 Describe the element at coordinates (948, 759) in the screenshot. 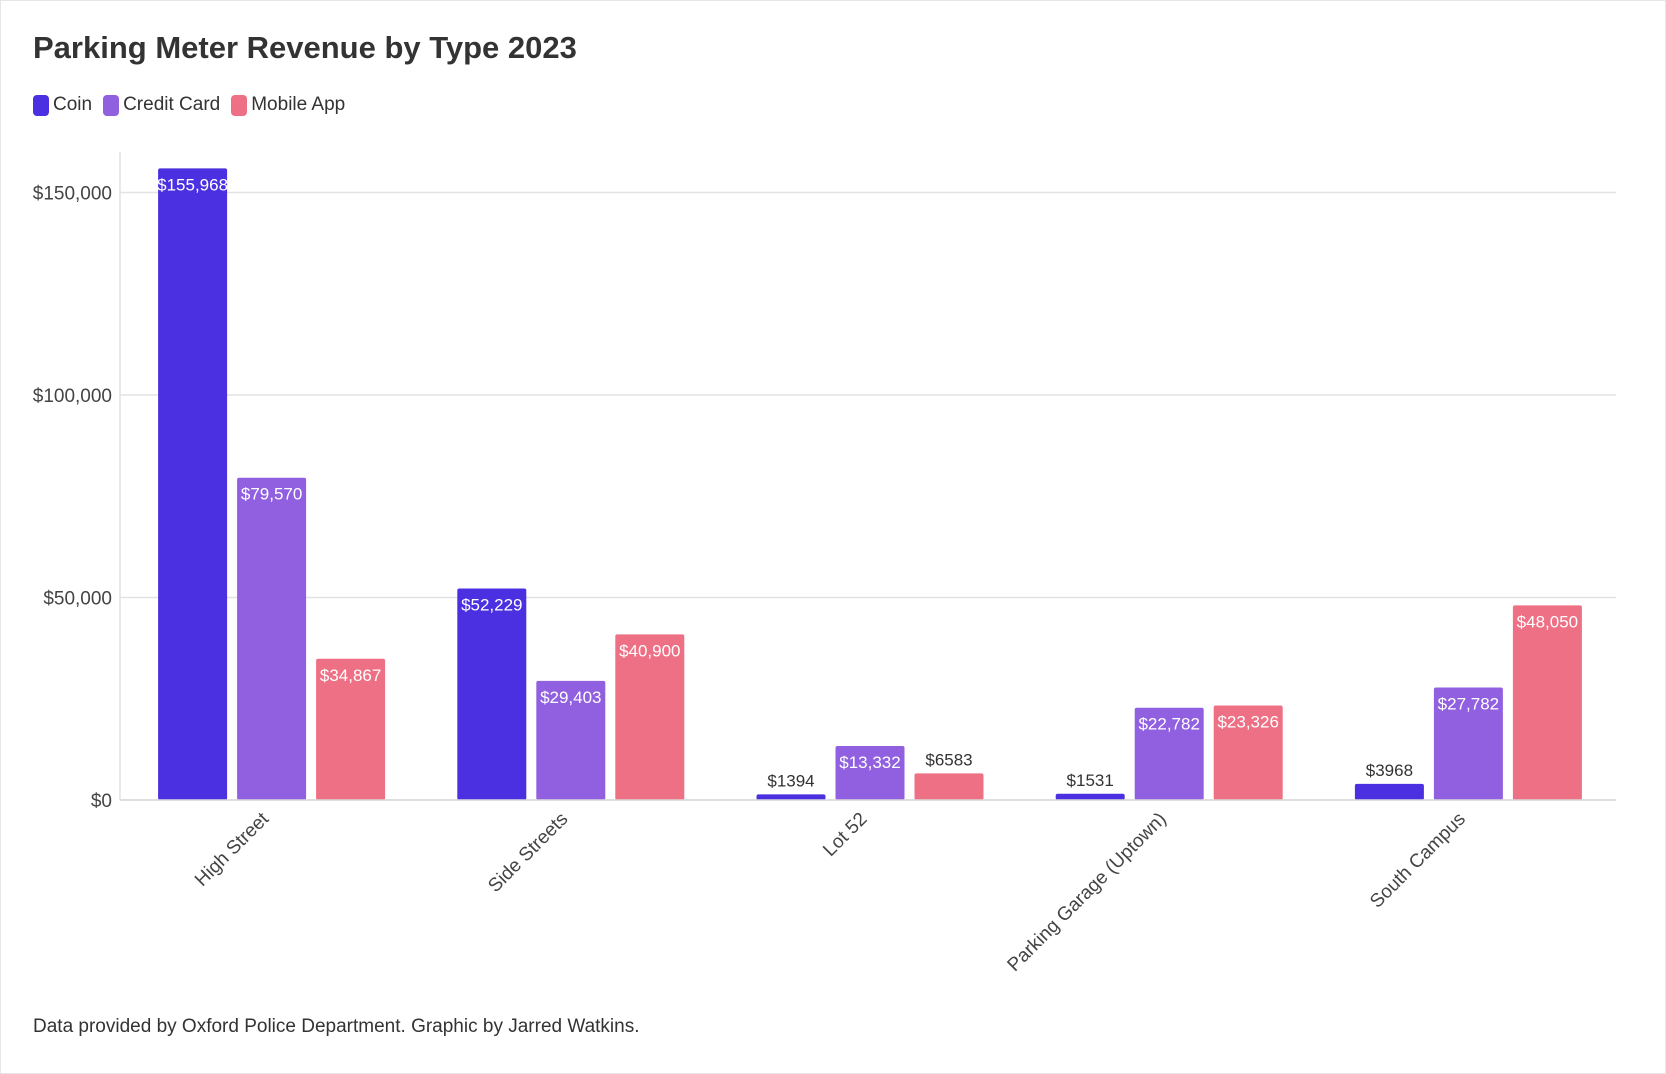

I see `data-label: $6583` at that location.